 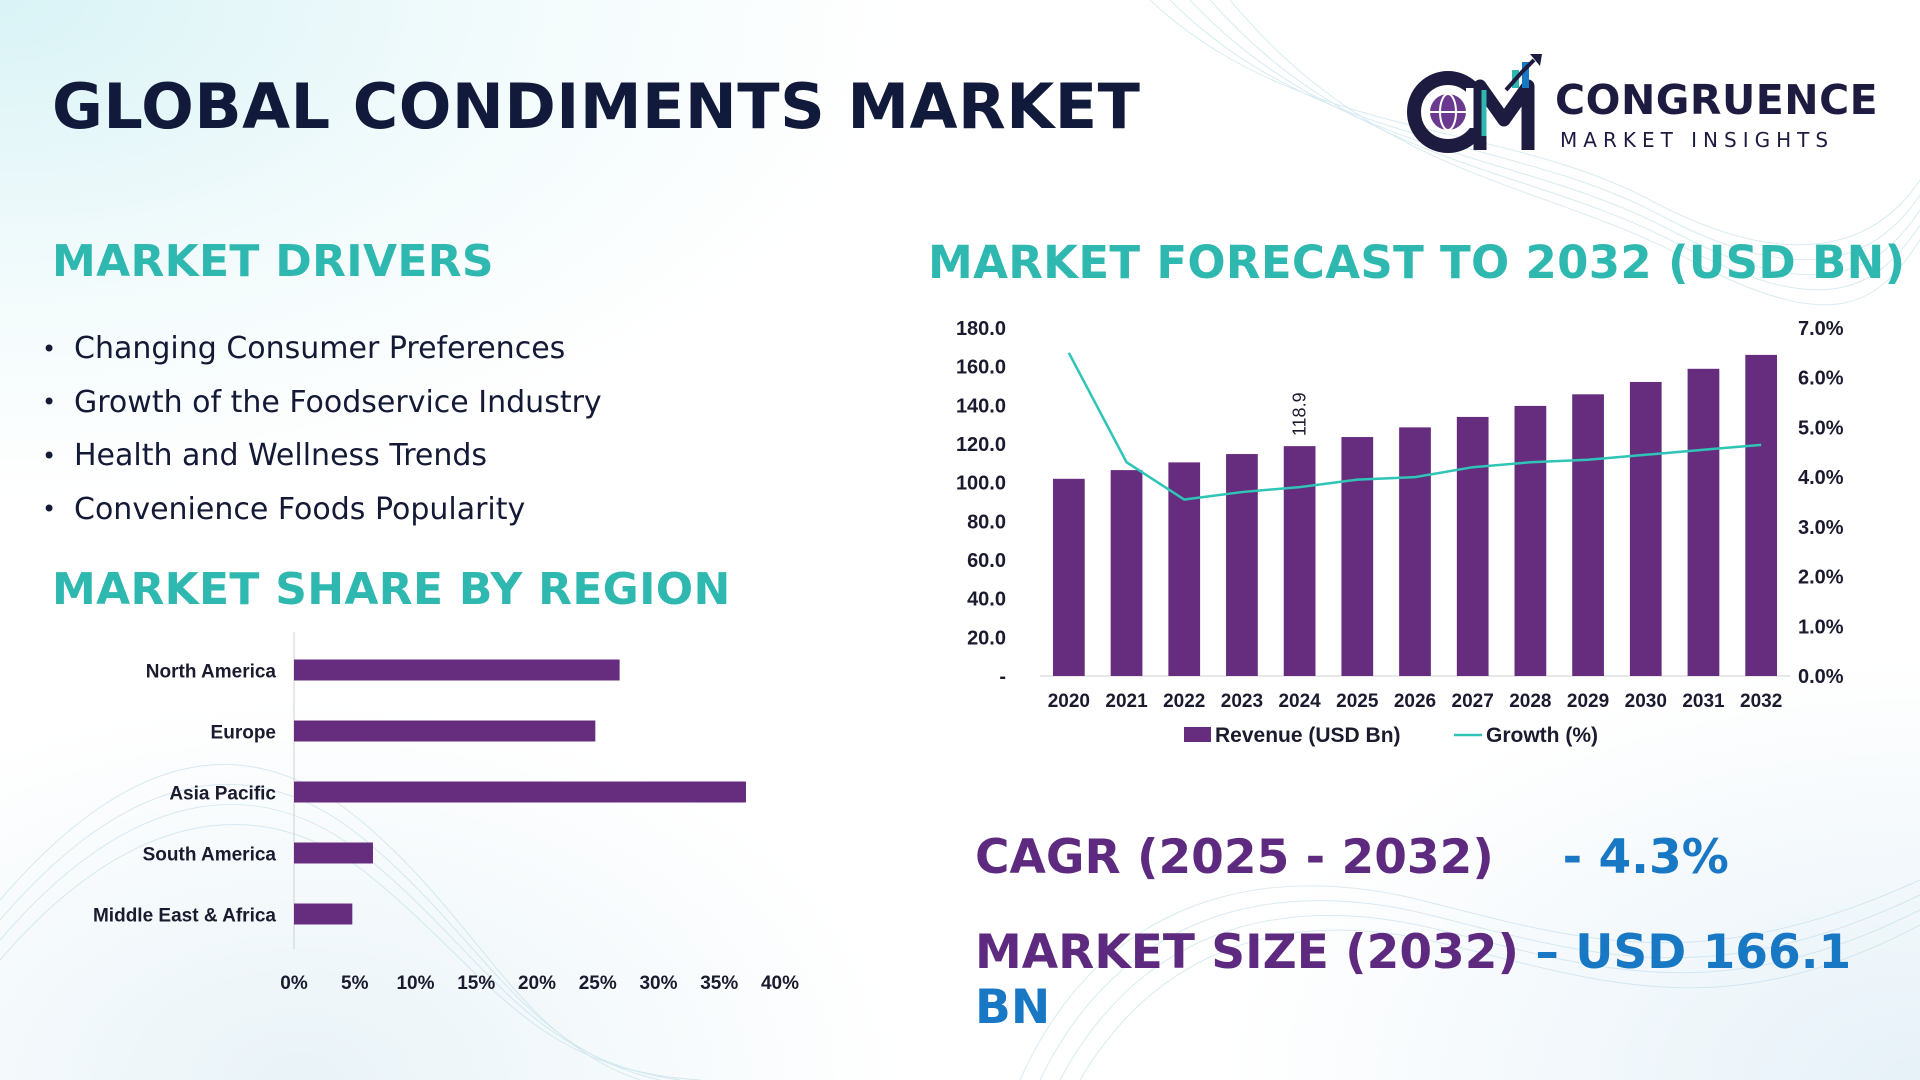 I want to click on forecast-right-tick-label: 3.0%, so click(x=1821, y=528).